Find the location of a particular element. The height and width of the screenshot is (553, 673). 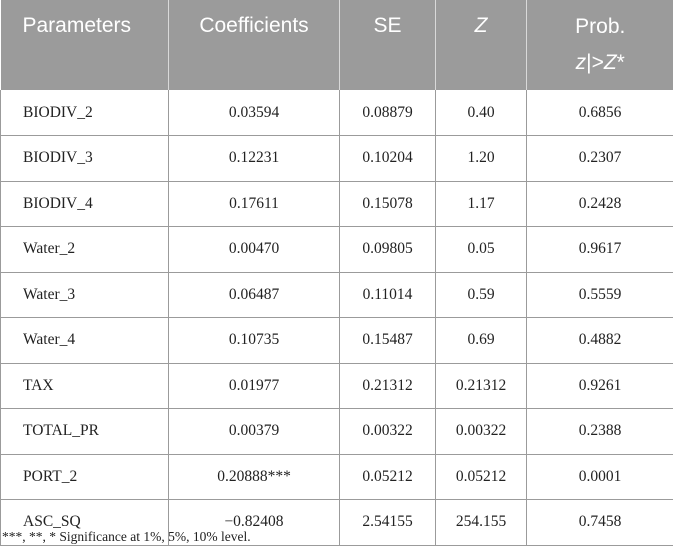

header-prob-z-upper: Z is located at coordinates (610, 62).